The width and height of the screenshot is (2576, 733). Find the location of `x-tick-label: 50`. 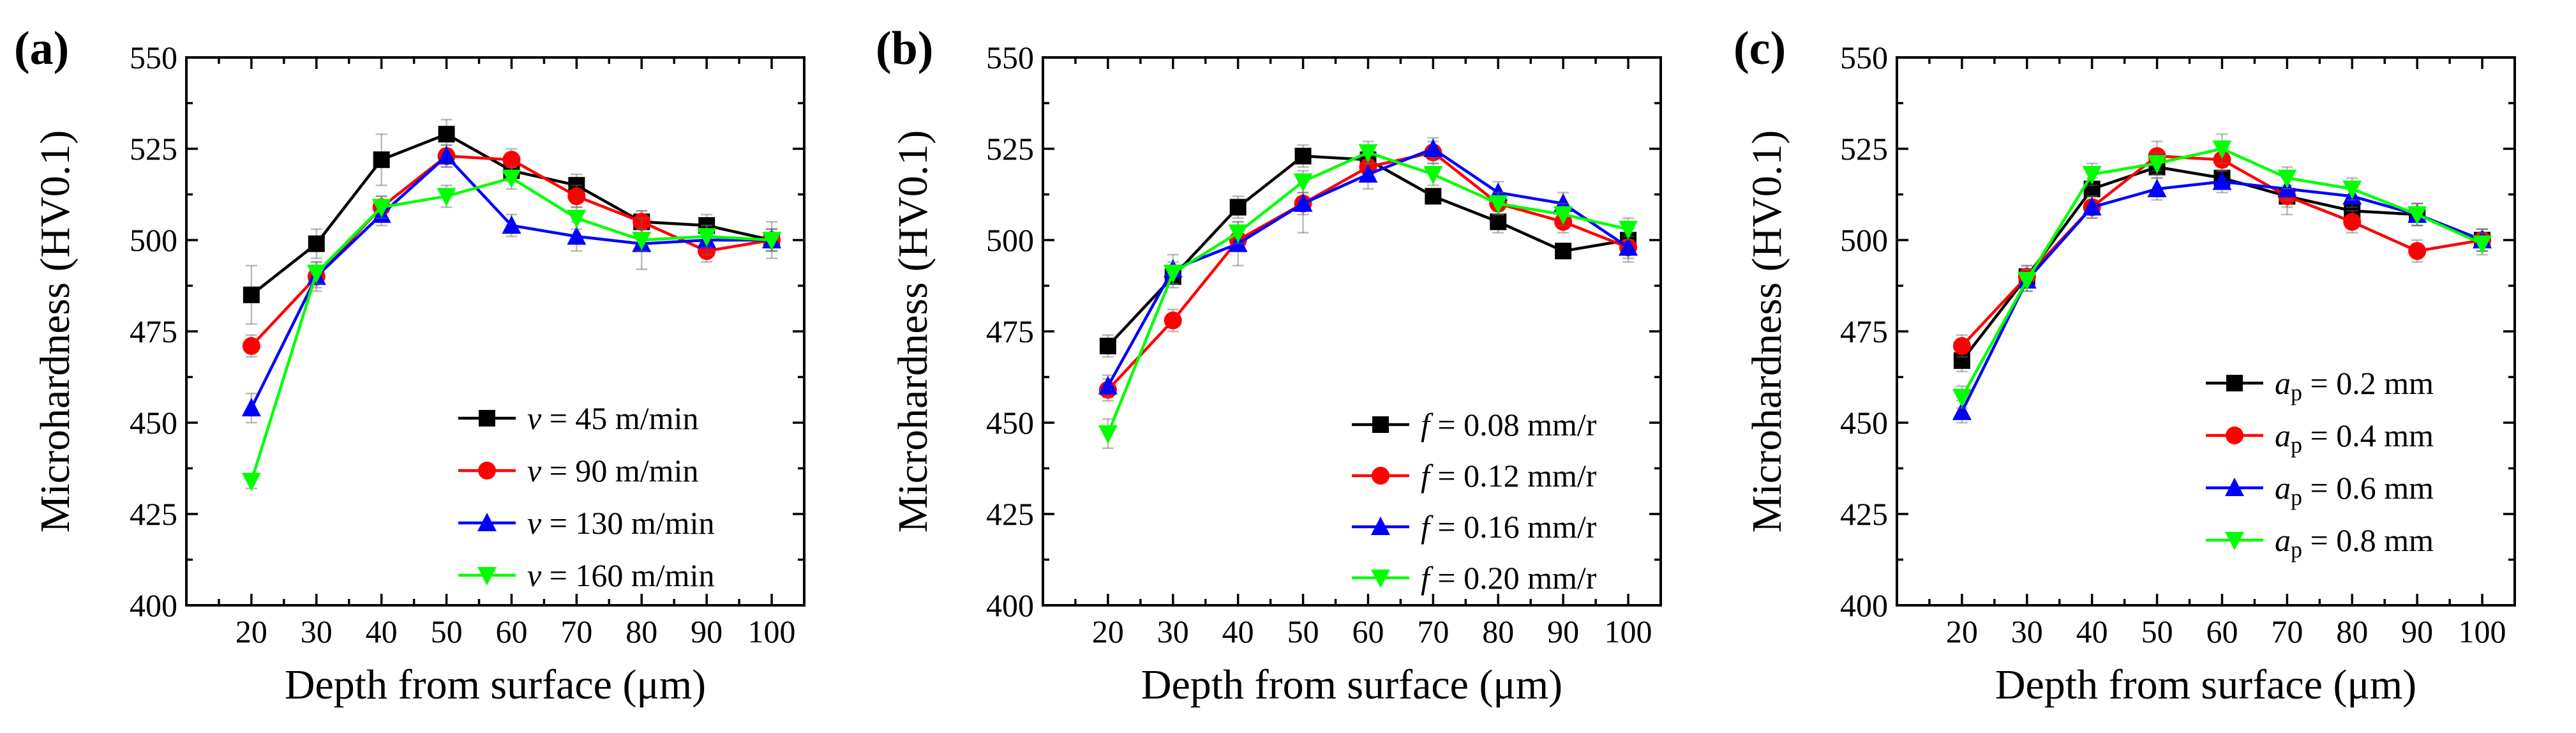

x-tick-label: 50 is located at coordinates (1303, 631).